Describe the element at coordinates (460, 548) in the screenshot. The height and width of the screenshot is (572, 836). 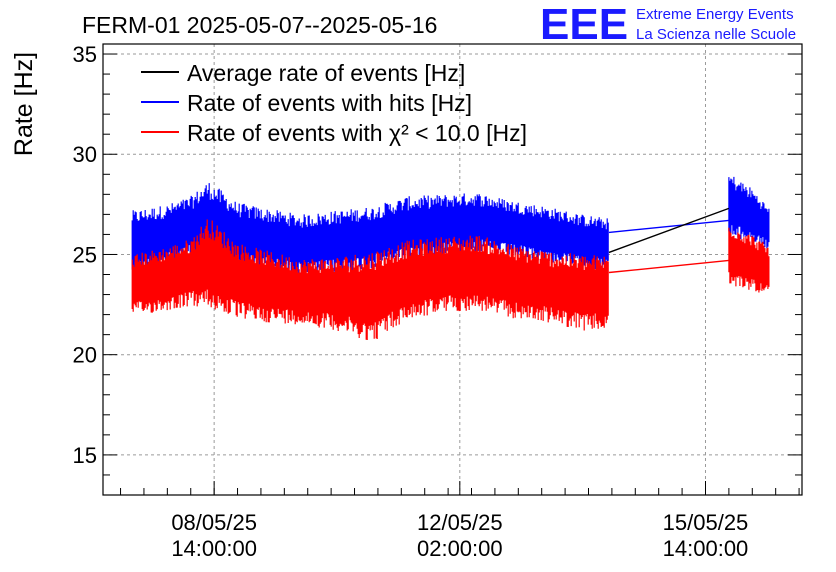
I see `x-tick-label-time: 02:00:00` at that location.